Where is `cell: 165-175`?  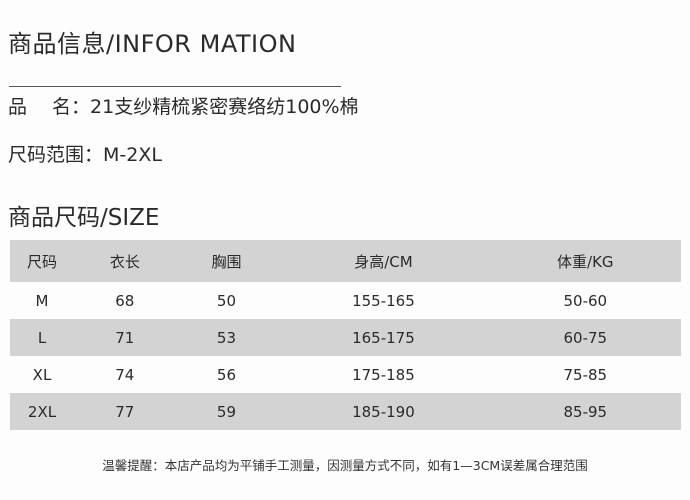
cell: 165-175 is located at coordinates (383, 337).